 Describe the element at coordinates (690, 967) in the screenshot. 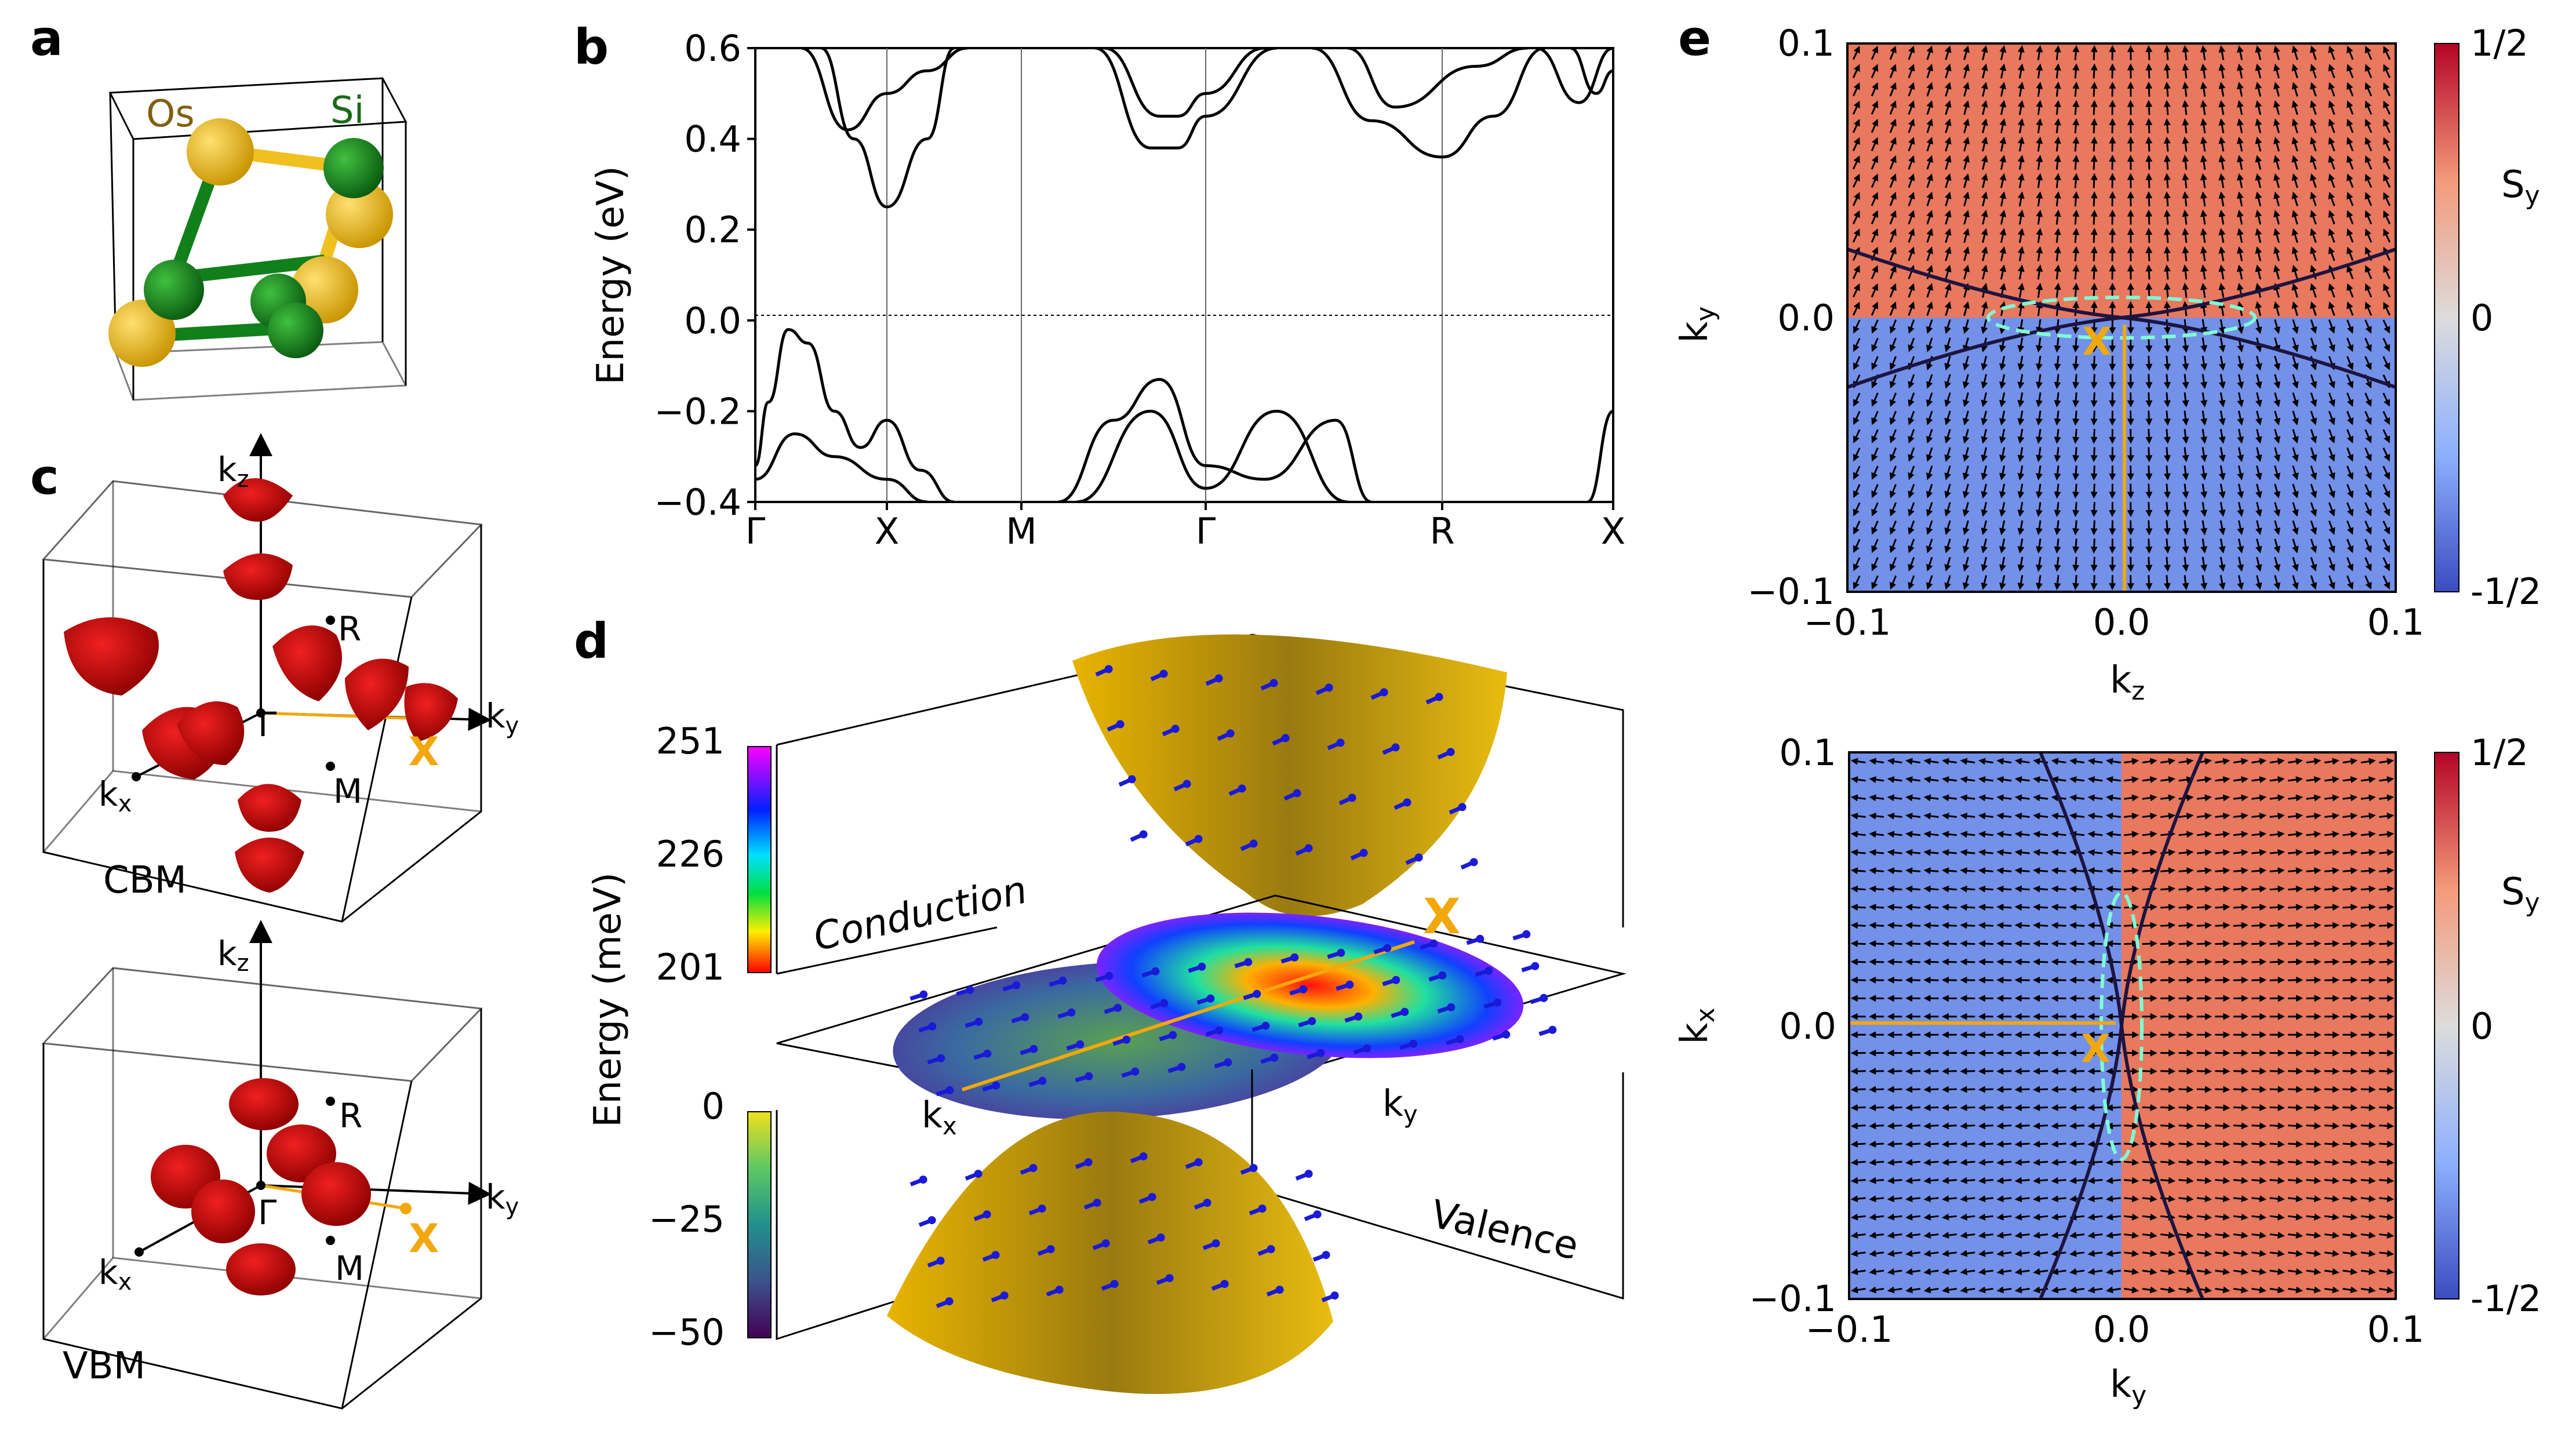

I see `cond-tick-bot: 201` at that location.